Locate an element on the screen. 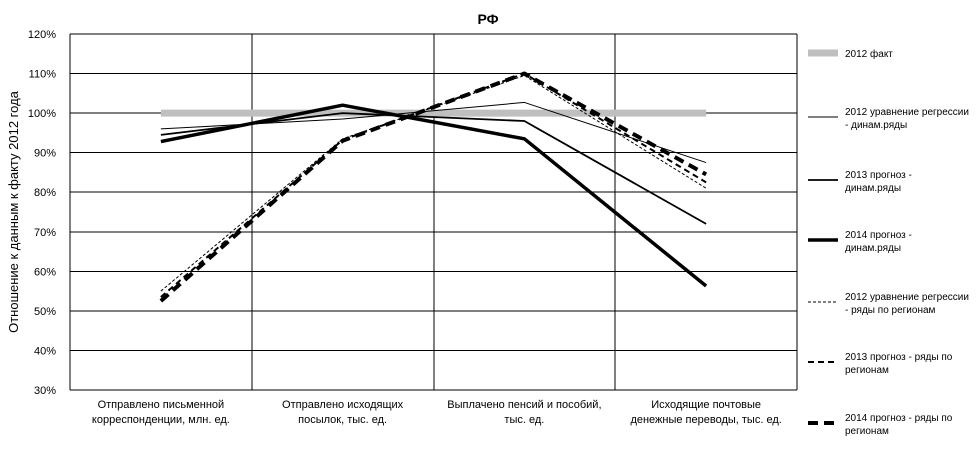 This screenshot has width=977, height=463. y-tick-label: 90% is located at coordinates (45, 154).